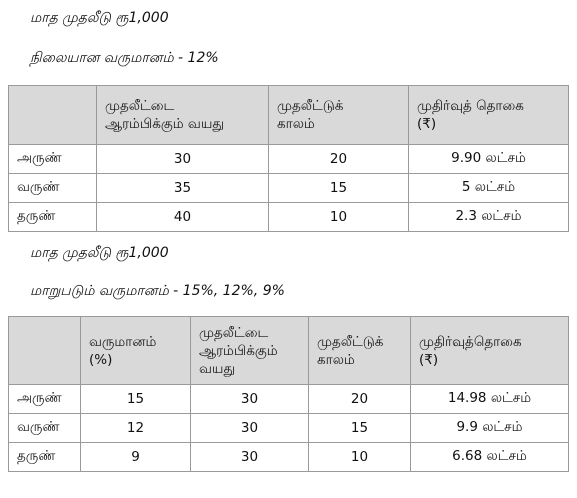 The width and height of the screenshot is (577, 498). What do you see at coordinates (135, 428) in the screenshot?
I see `return-percent: 12` at bounding box center [135, 428].